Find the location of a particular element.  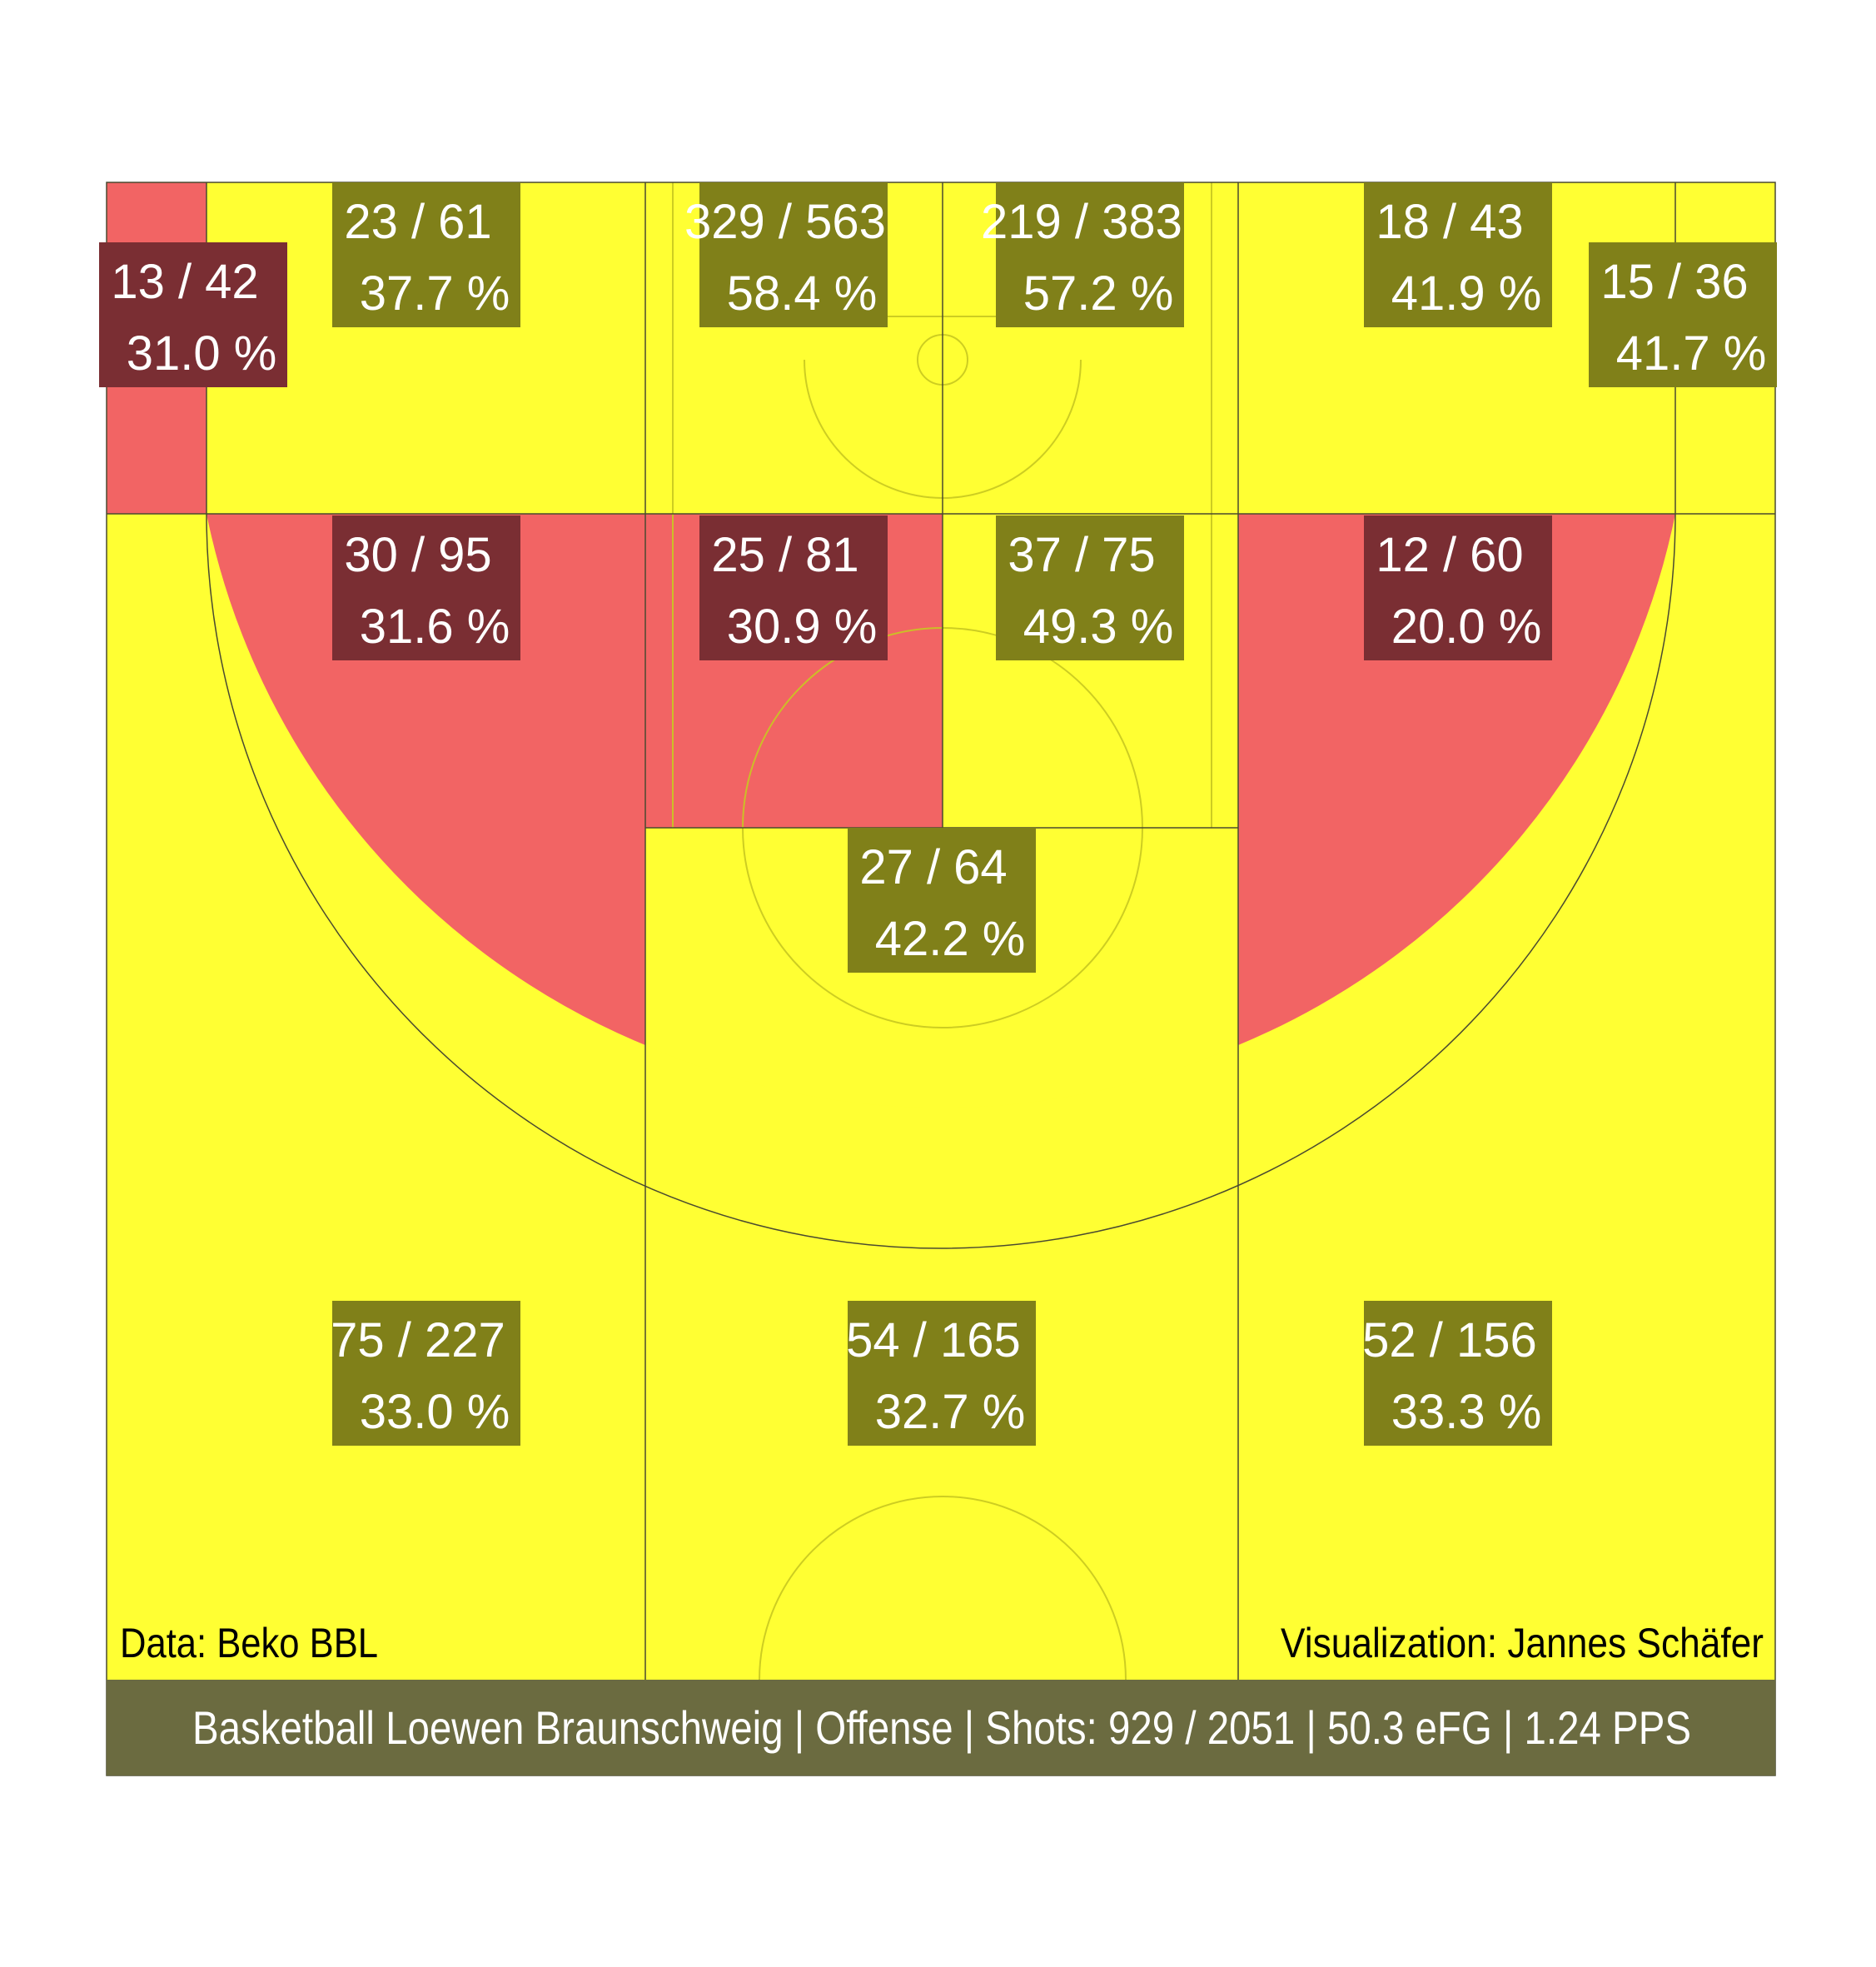

zone-label: 37 / 75 49.3 % is located at coordinates (1090, 587).